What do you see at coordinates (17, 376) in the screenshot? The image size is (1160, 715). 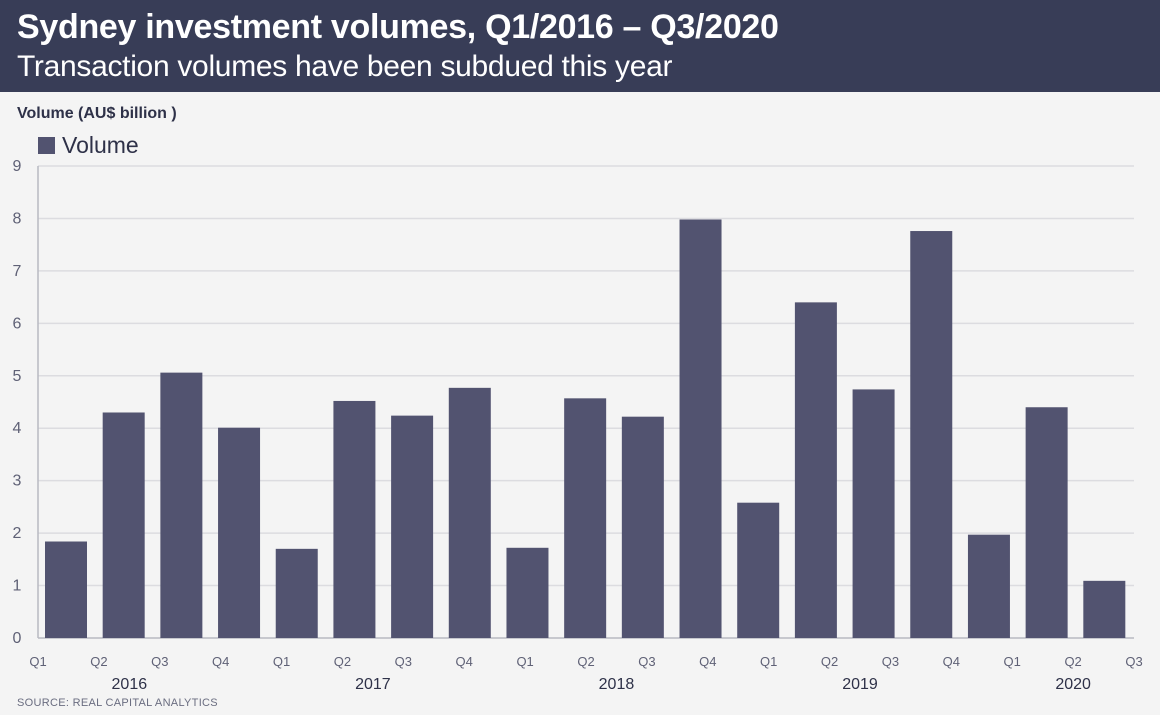 I see `y-tick-label: 5` at bounding box center [17, 376].